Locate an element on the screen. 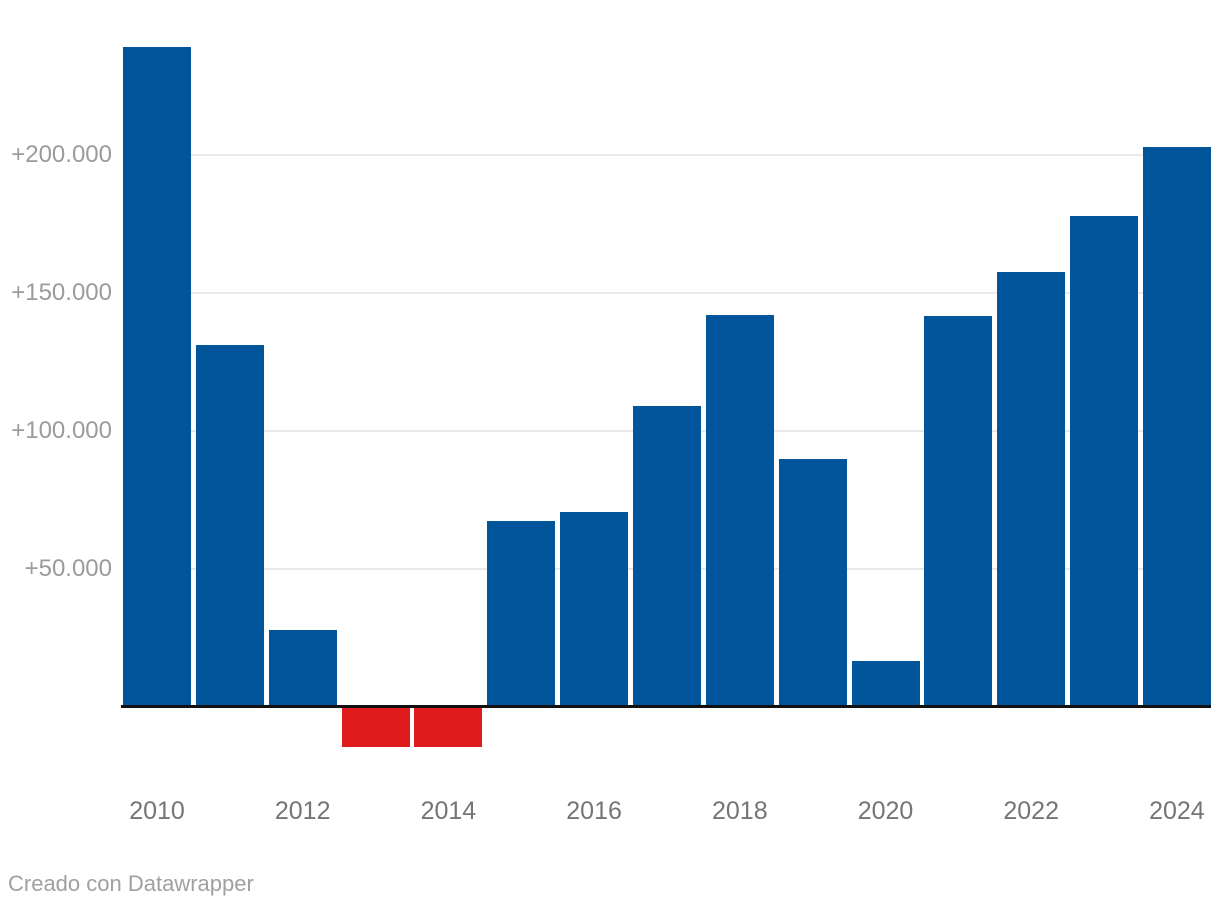  y-tick-label-200000: +200.000 is located at coordinates (61, 154).